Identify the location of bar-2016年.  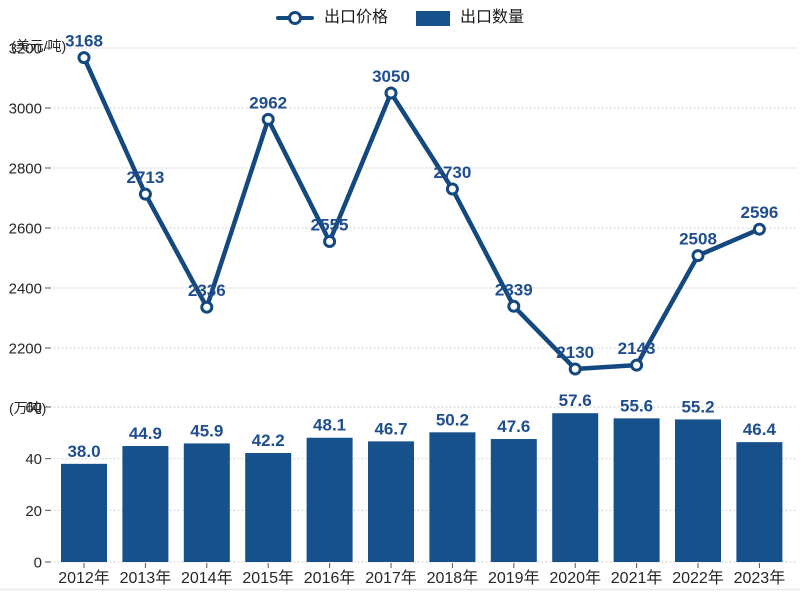
(329, 499).